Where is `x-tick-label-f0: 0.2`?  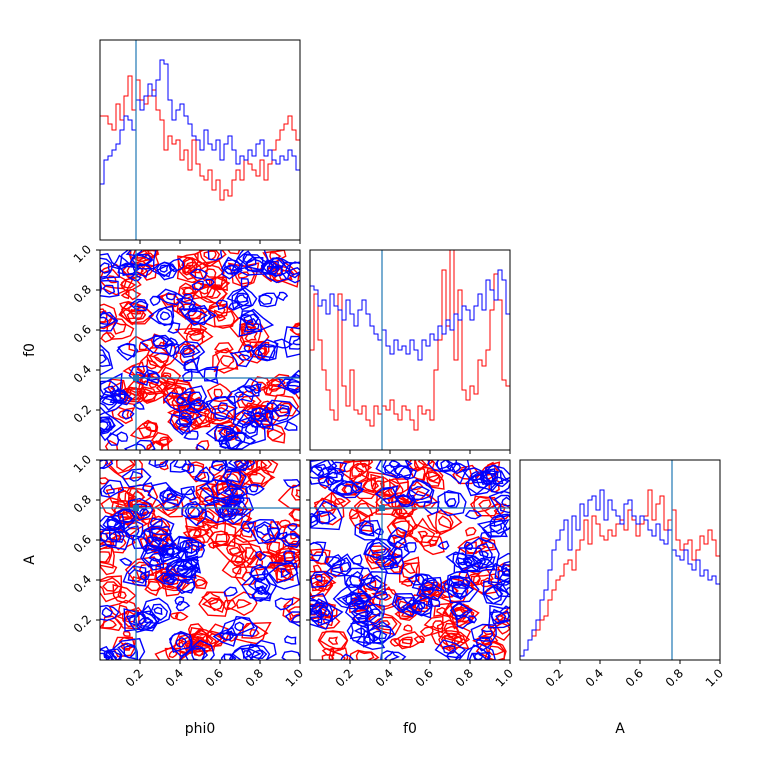 x-tick-label-f0: 0.2 is located at coordinates (344, 677).